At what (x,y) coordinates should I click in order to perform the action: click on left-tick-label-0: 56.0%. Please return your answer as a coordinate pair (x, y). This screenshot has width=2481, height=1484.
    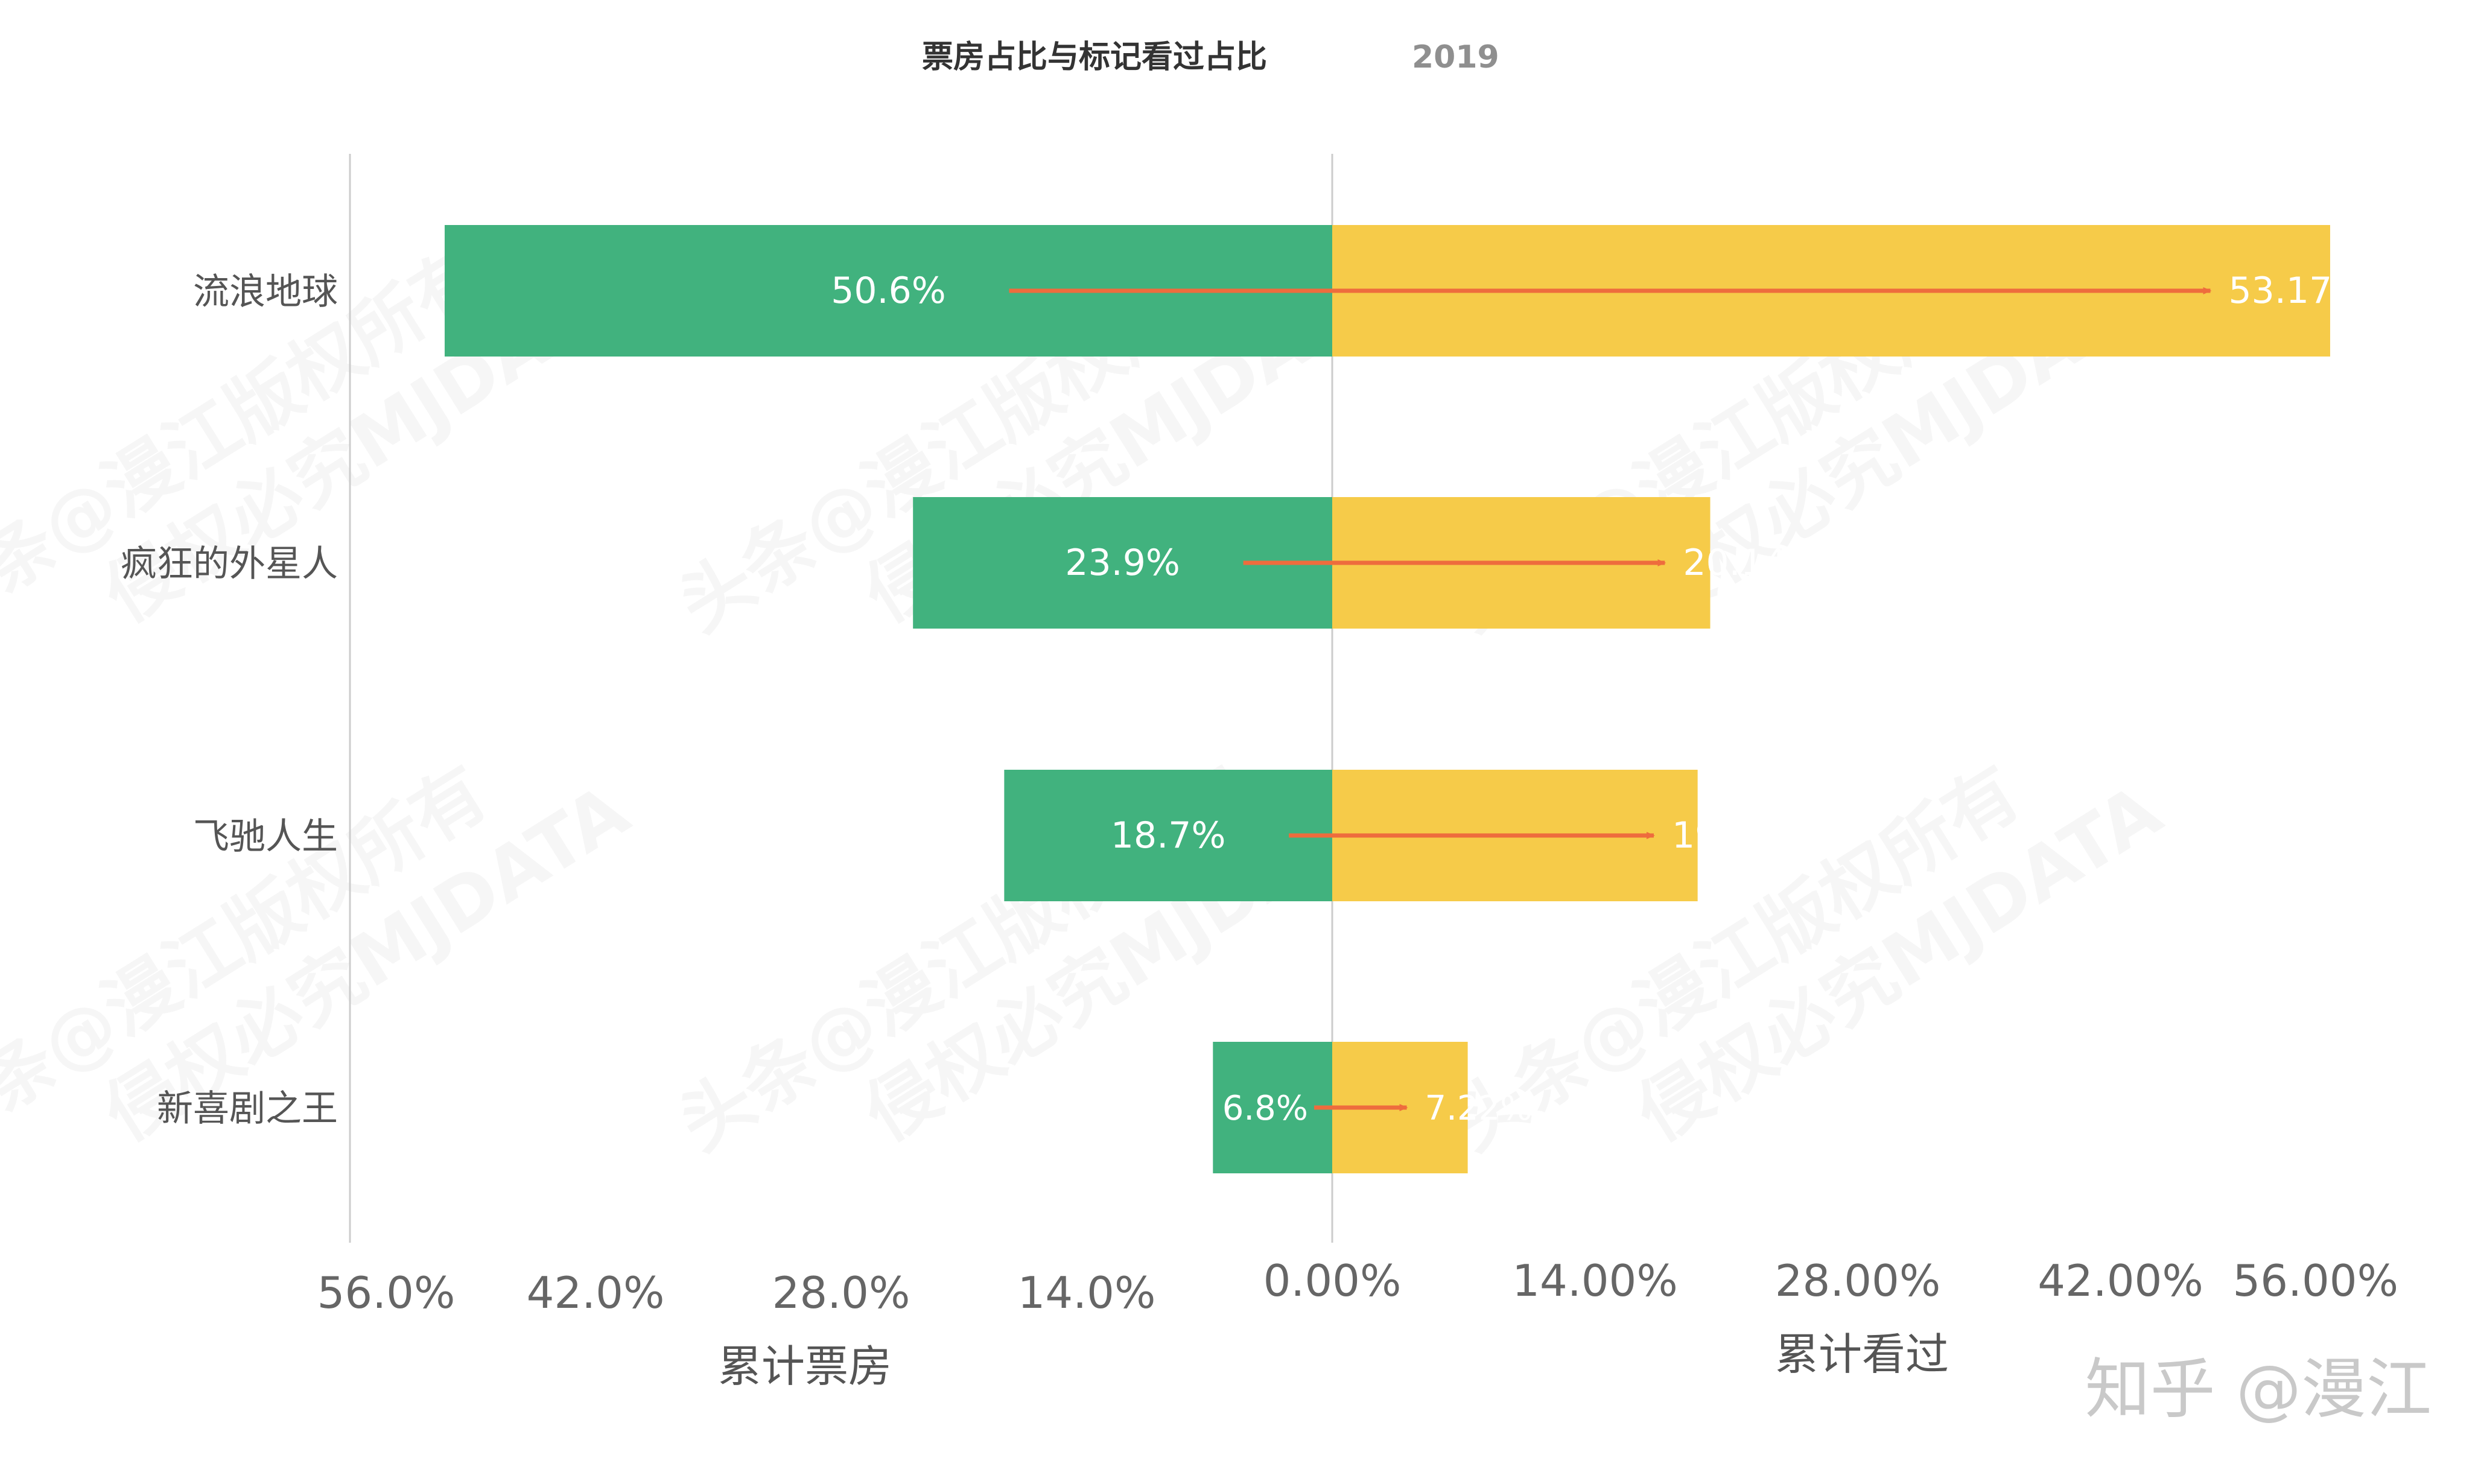
    Looking at the image, I should click on (386, 1292).